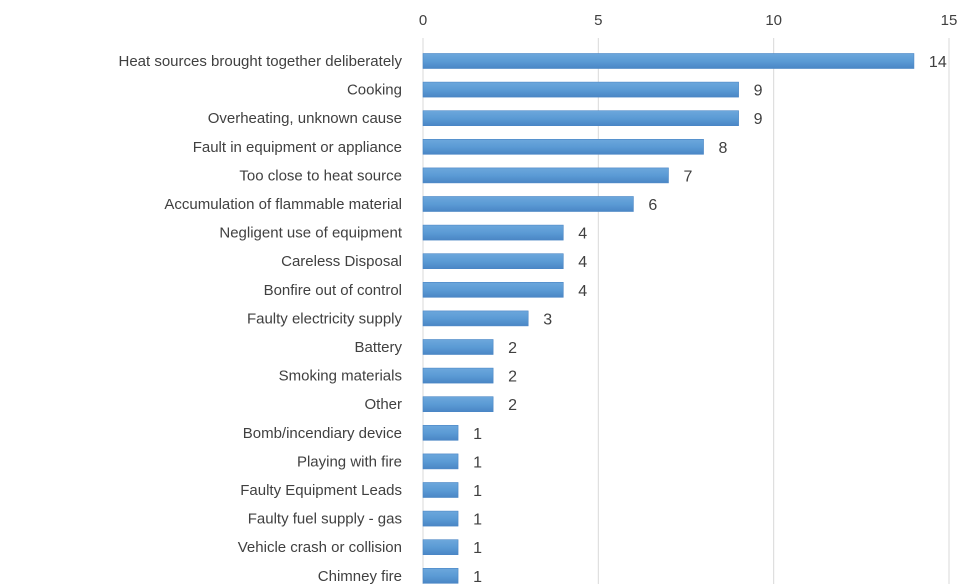  What do you see at coordinates (310, 233) in the screenshot?
I see `category-label: Negligent use of equipment` at bounding box center [310, 233].